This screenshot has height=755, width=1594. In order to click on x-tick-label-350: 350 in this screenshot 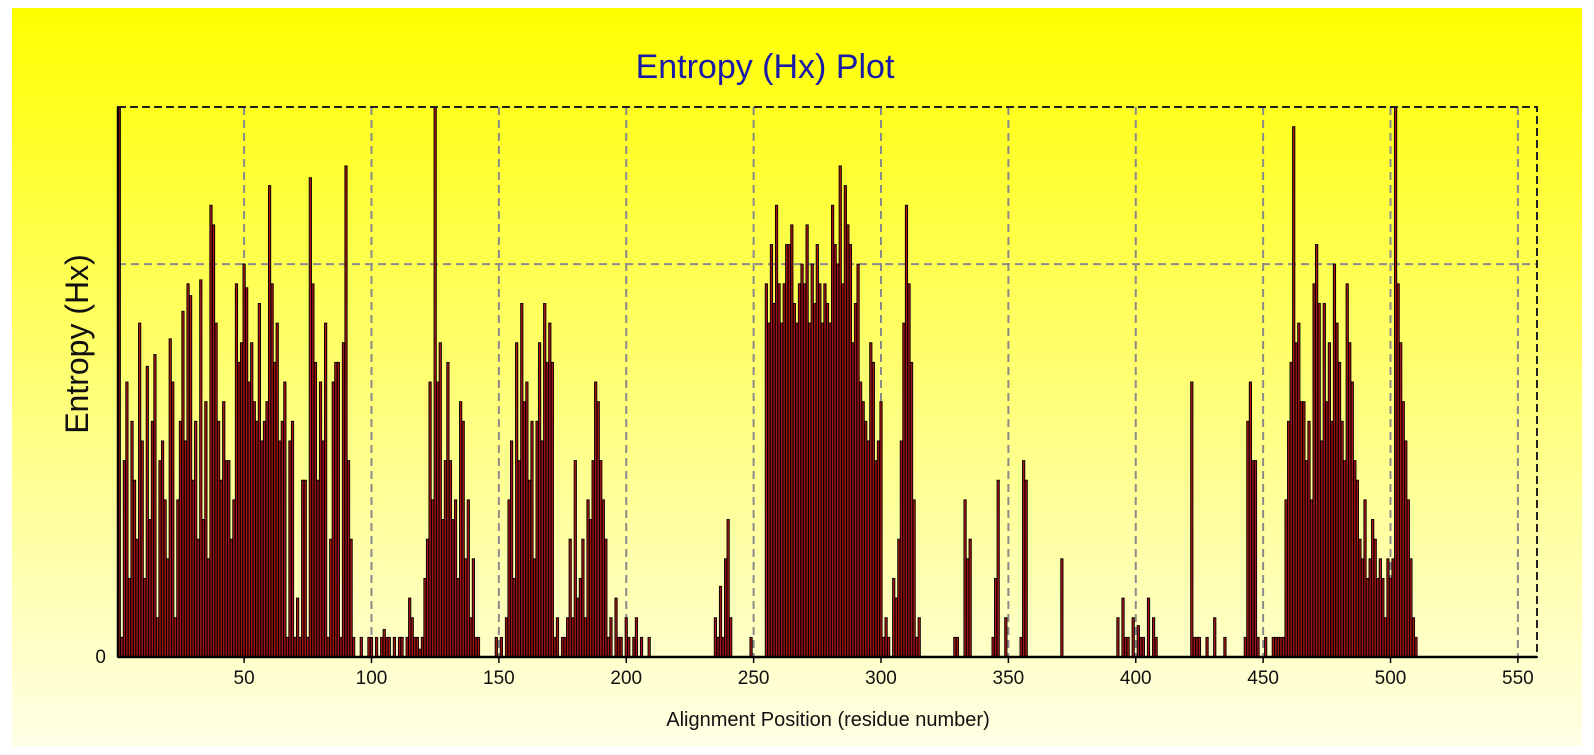, I will do `click(1009, 678)`.